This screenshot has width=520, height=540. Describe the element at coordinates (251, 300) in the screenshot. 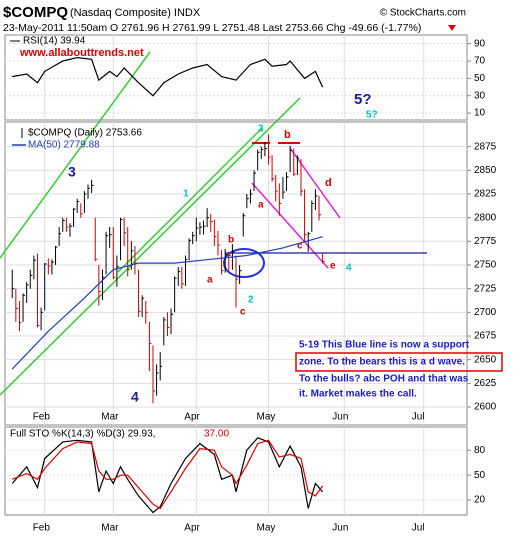

I see `annotation: 2` at that location.